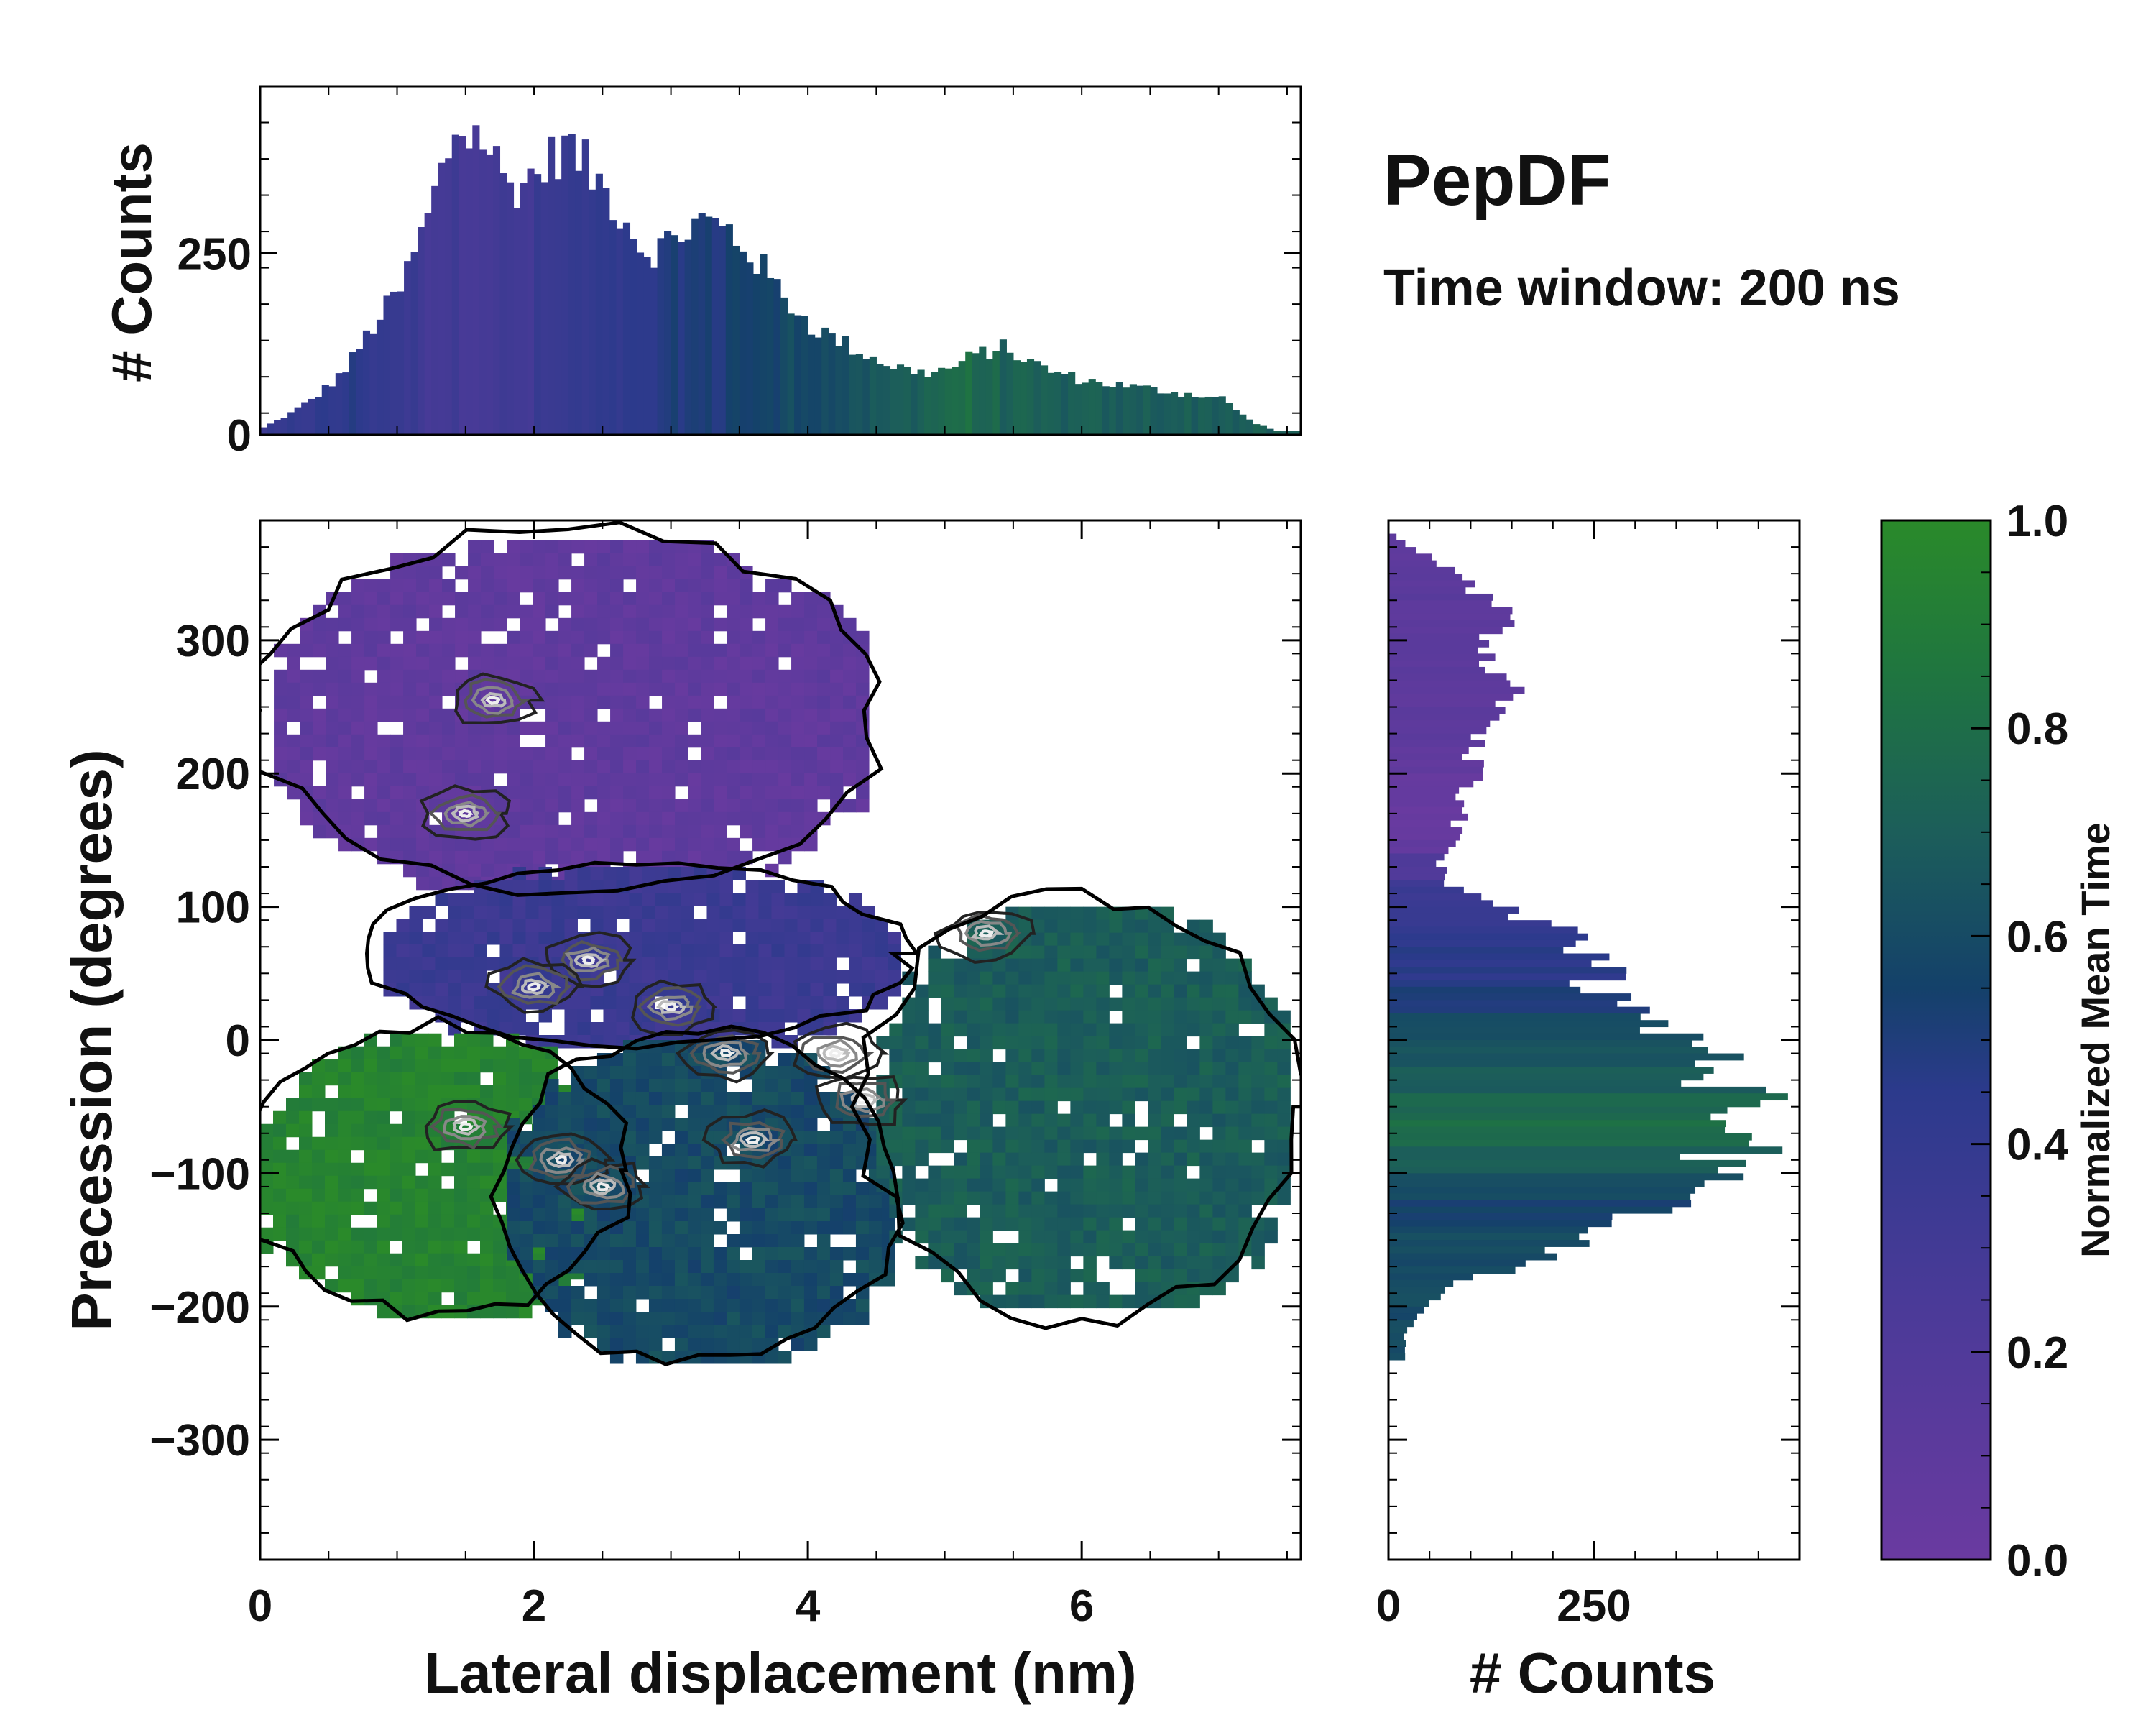 The height and width of the screenshot is (1725, 2156). What do you see at coordinates (565, 1159) in the screenshot?
I see `density-contour` at bounding box center [565, 1159].